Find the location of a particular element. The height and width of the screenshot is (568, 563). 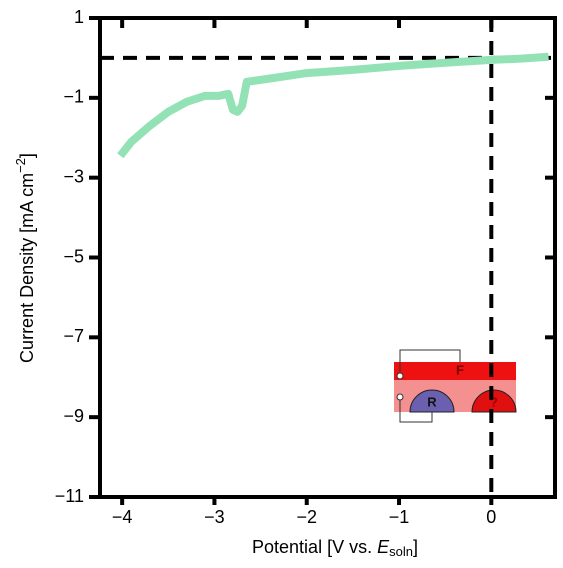

y-tick-label: −7 is located at coordinates (73, 336).